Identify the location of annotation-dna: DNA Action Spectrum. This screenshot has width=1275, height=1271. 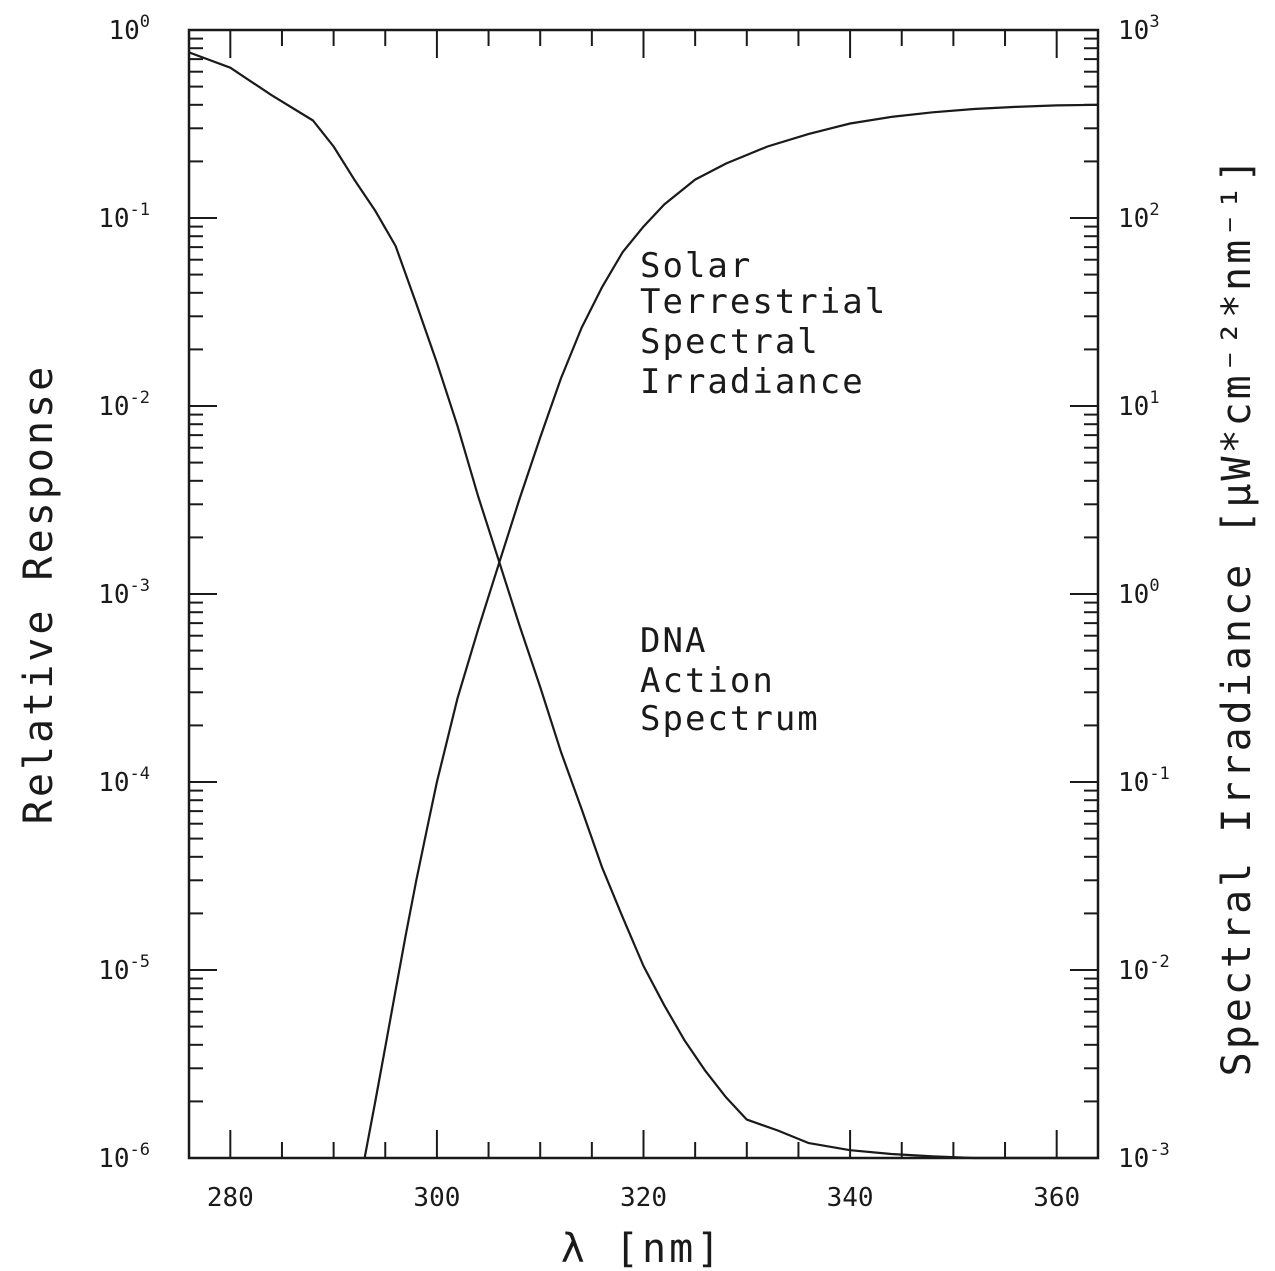
(730, 680).